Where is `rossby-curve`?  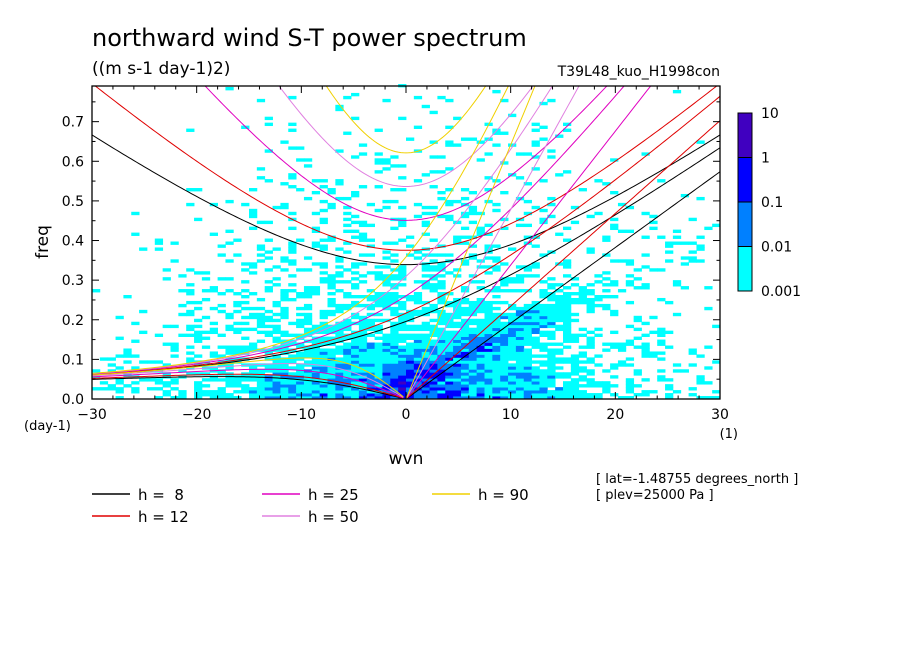 rossby-curve is located at coordinates (248, 387).